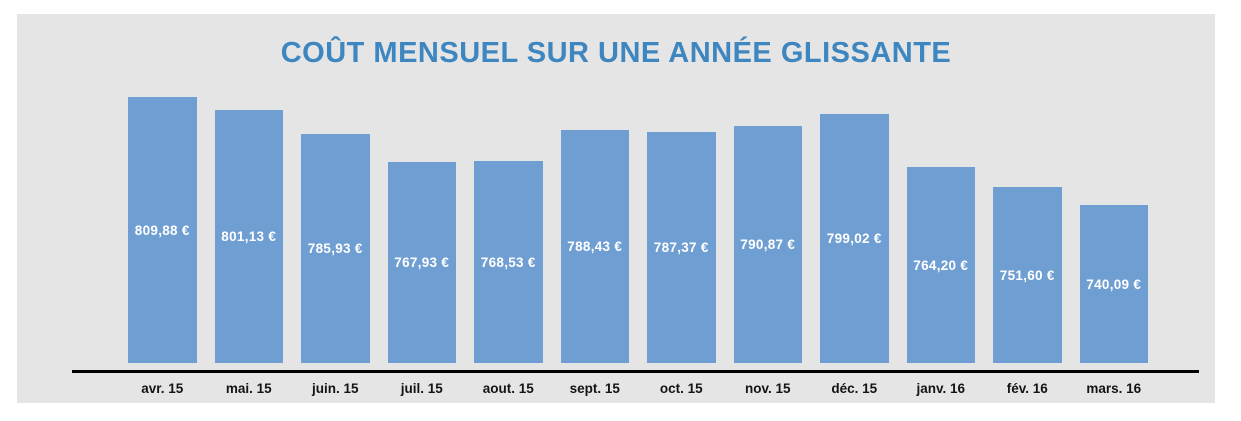 The height and width of the screenshot is (421, 1241). Describe the element at coordinates (335, 388) in the screenshot. I see `x-axis-label-3: juin. 15` at that location.